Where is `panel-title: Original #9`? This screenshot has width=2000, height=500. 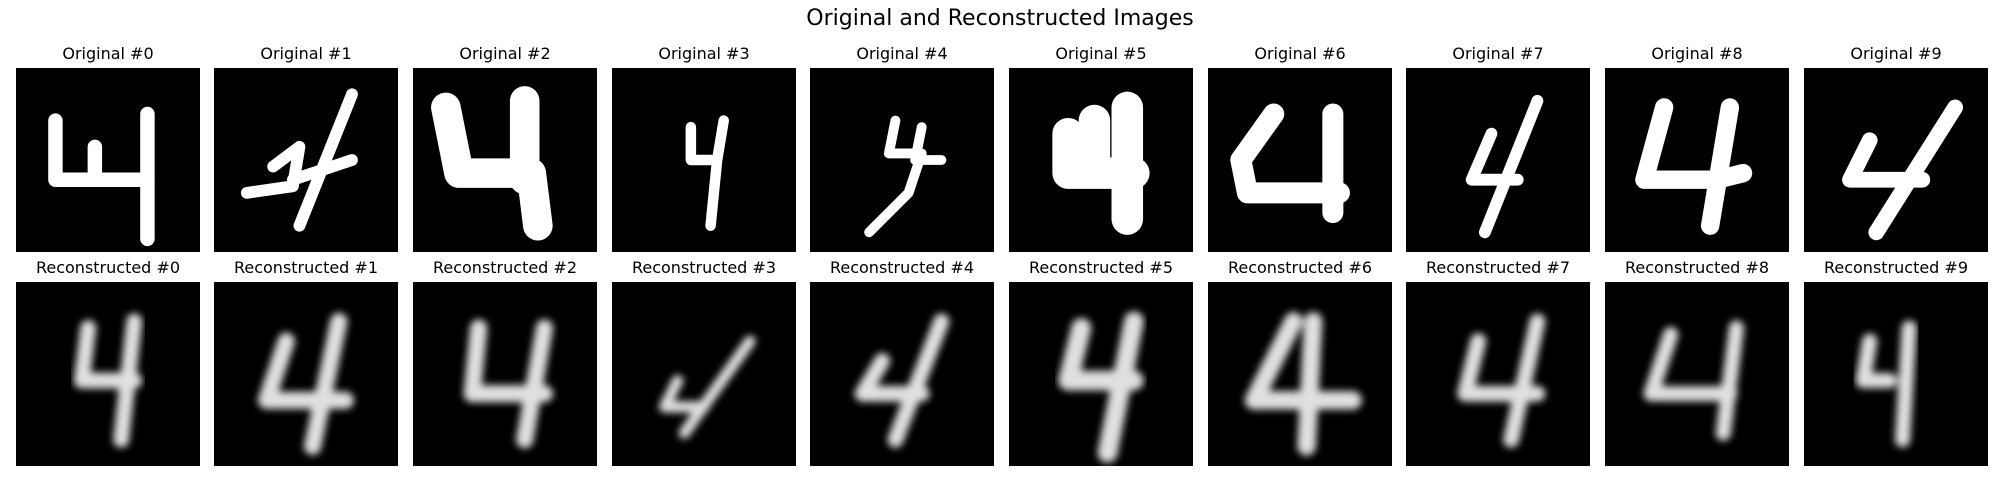 panel-title: Original #9 is located at coordinates (1896, 53).